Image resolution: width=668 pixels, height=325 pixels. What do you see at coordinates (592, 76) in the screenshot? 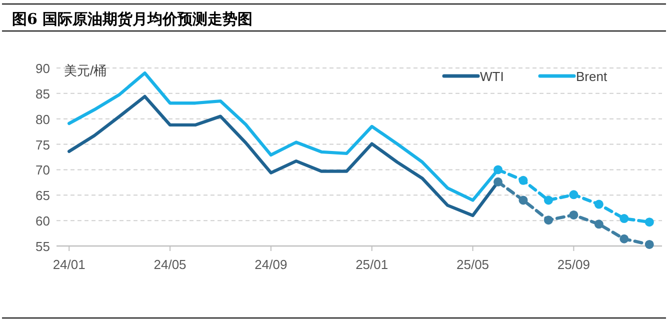
I see `legend-label: Brent` at bounding box center [592, 76].